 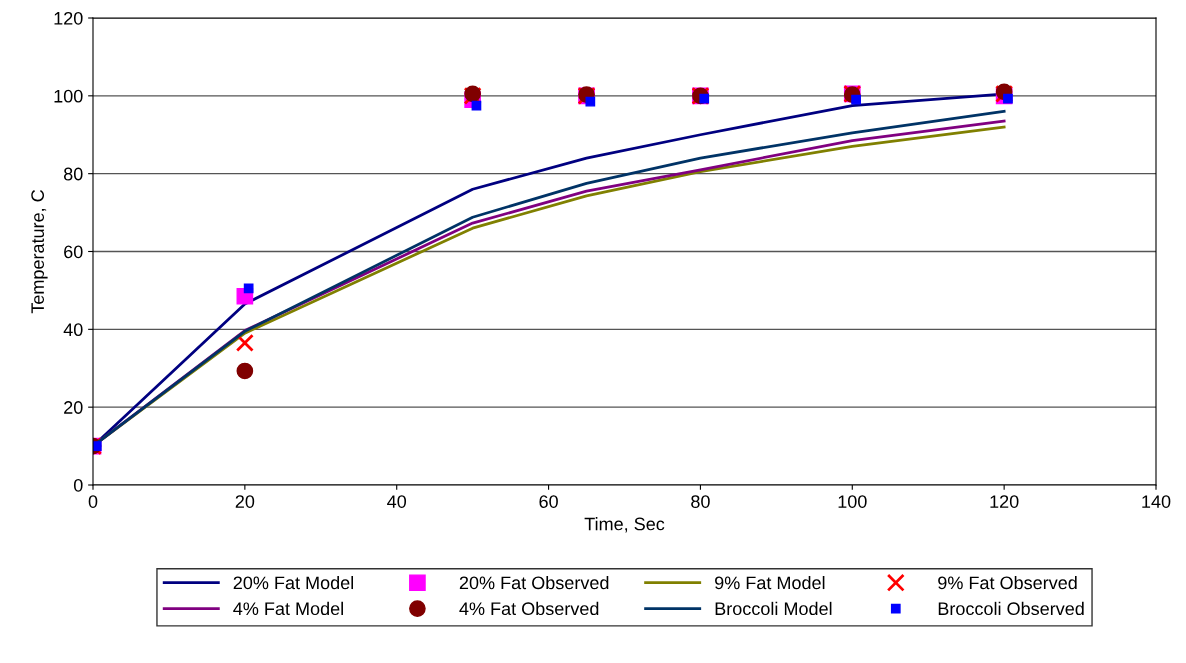 I want to click on x-axis-title: Time, Sec, so click(x=624, y=525).